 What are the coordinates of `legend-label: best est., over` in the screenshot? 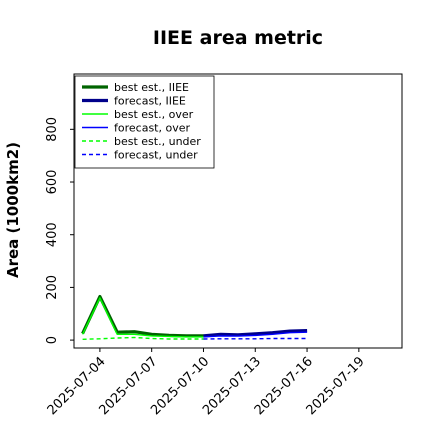 It's located at (154, 114).